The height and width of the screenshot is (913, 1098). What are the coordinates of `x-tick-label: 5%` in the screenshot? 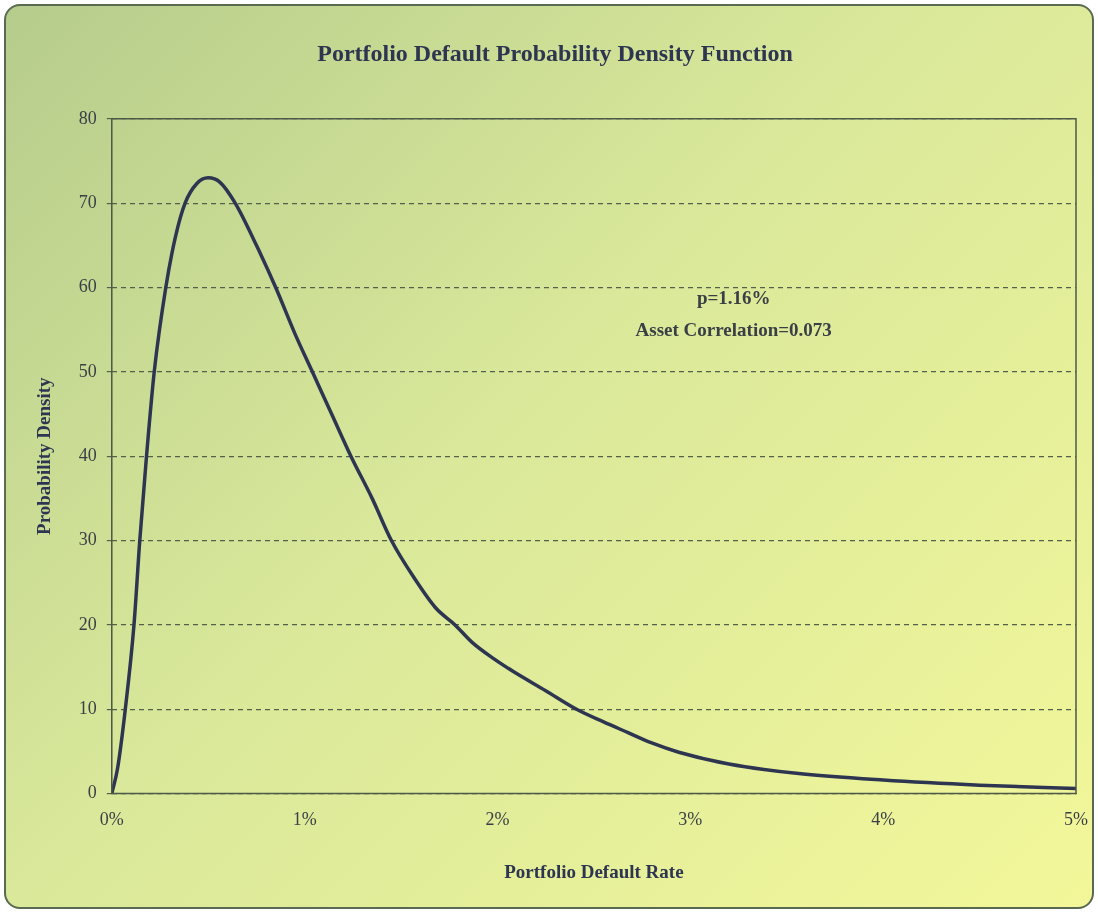 It's located at (1076, 819).